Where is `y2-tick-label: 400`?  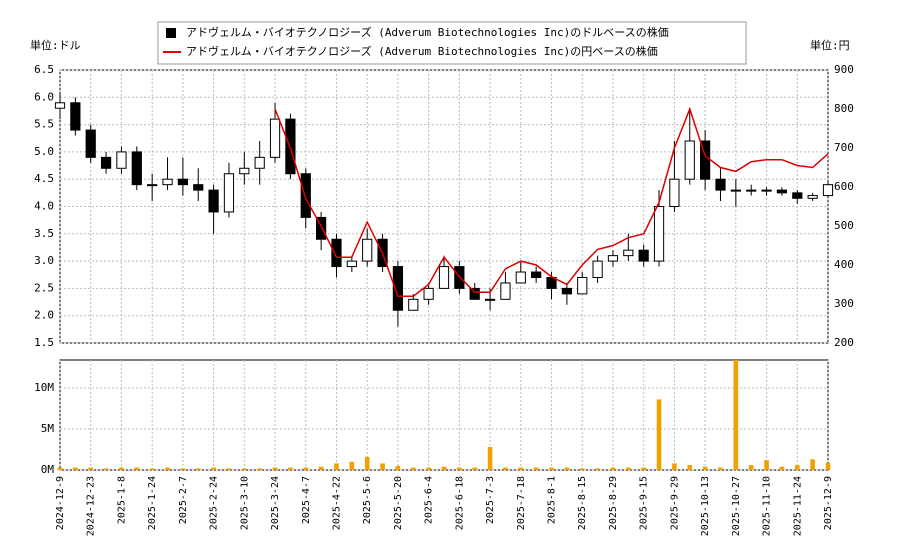 y2-tick-label: 400 is located at coordinates (844, 264).